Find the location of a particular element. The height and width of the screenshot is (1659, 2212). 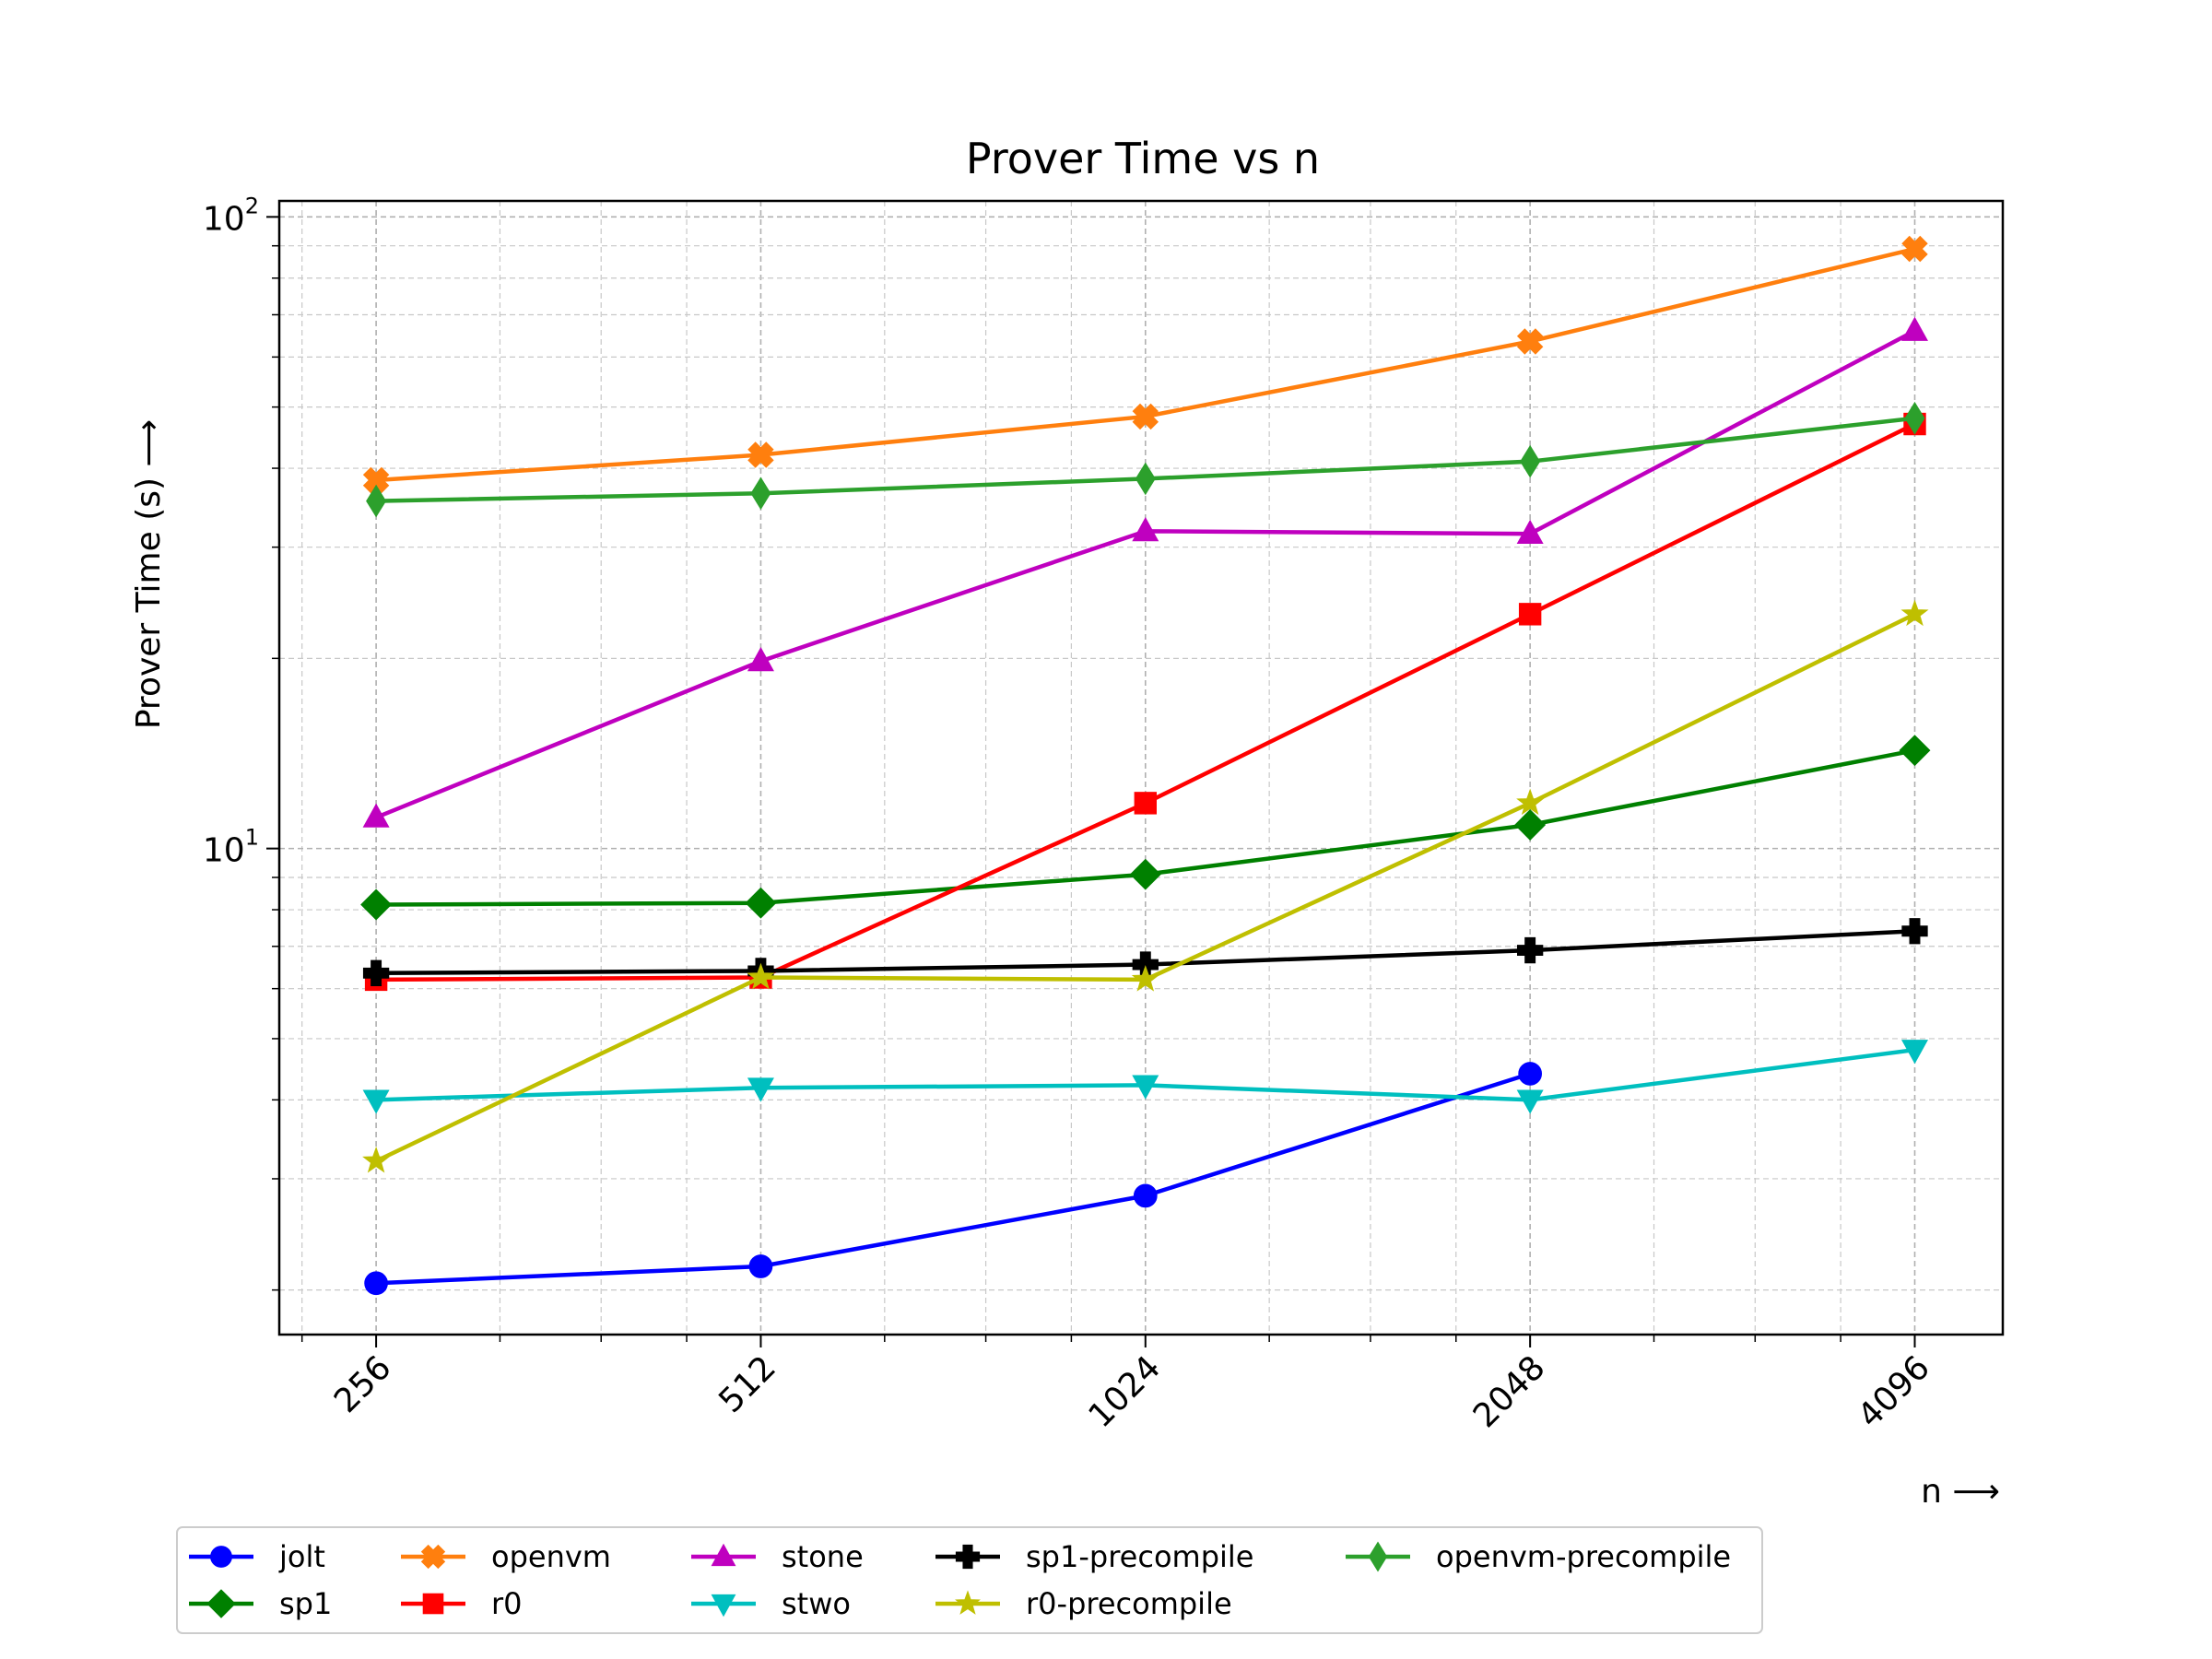

legend-label: jolt is located at coordinates (301, 1556).